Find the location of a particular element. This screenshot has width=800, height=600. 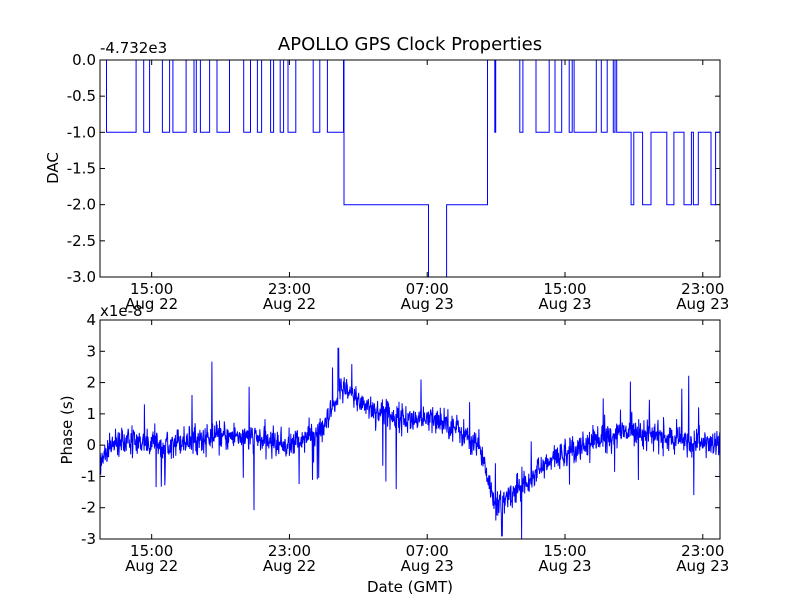

phase-y-tick-label: 2 is located at coordinates (91, 383).